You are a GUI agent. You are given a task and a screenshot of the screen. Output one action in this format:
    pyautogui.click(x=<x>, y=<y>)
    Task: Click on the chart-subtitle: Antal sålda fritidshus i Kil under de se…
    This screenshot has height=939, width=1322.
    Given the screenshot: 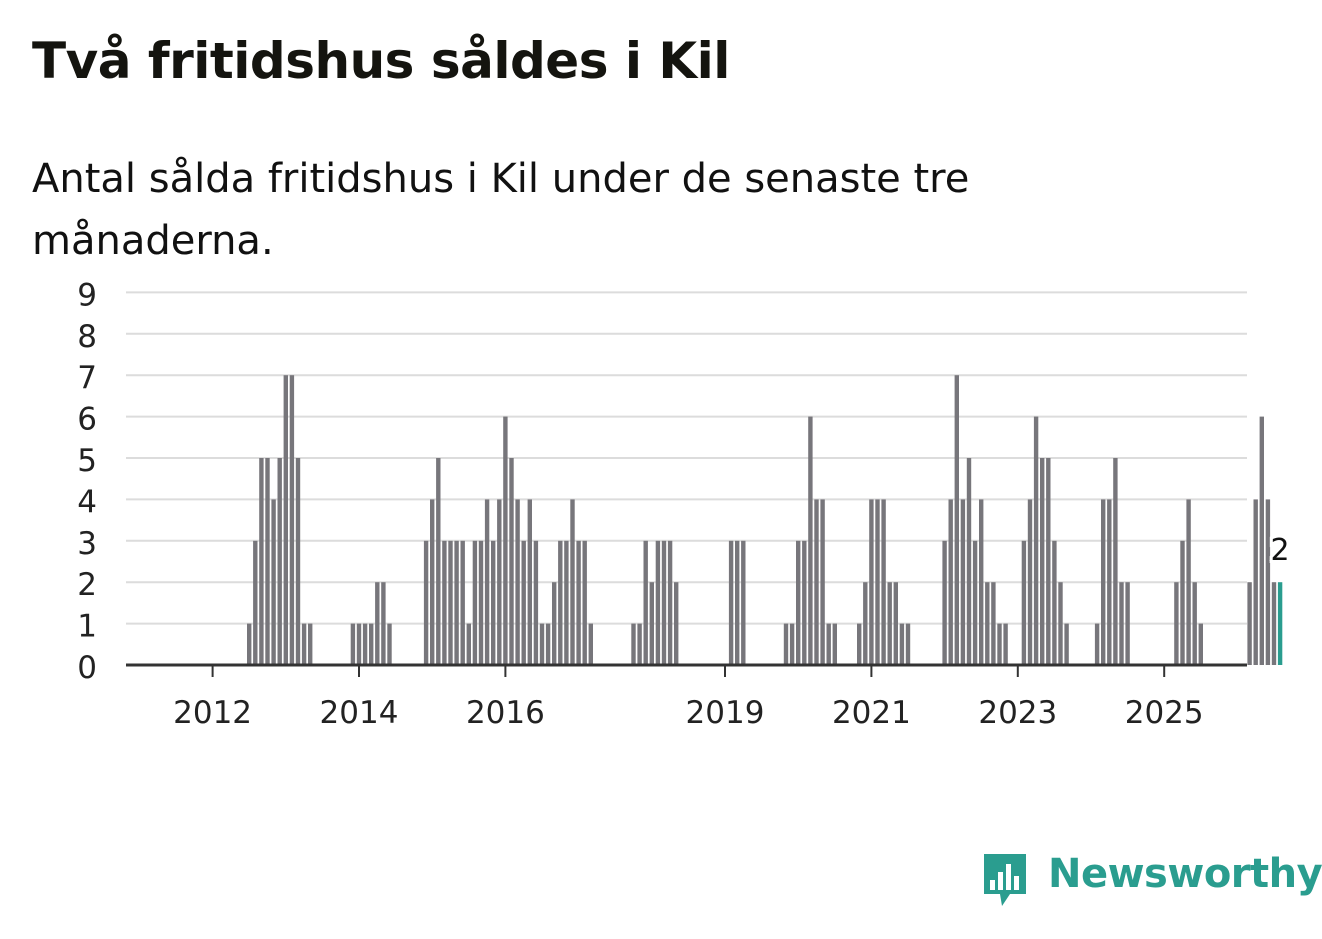 What is the action you would take?
    pyautogui.click(x=501, y=210)
    